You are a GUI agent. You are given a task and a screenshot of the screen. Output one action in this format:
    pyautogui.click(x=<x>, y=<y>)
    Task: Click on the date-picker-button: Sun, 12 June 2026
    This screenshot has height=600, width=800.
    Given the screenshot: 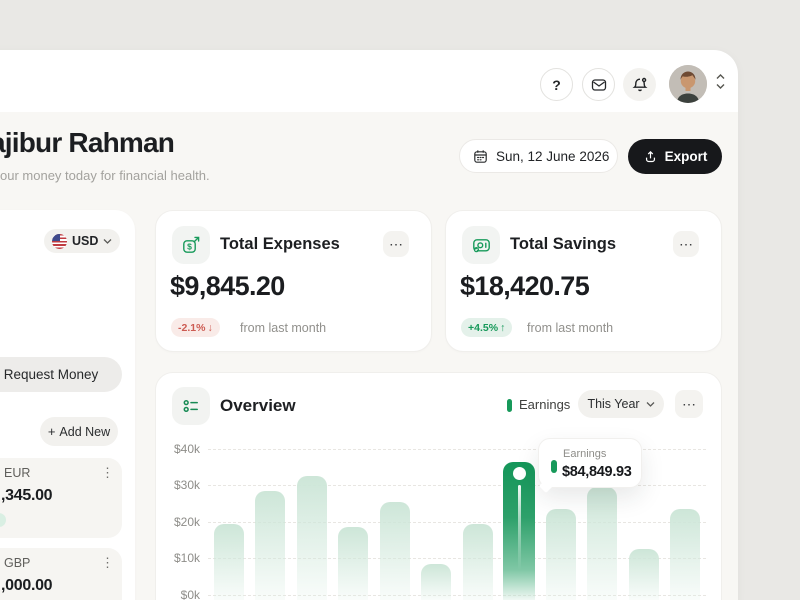 What is the action you would take?
    pyautogui.click(x=538, y=156)
    